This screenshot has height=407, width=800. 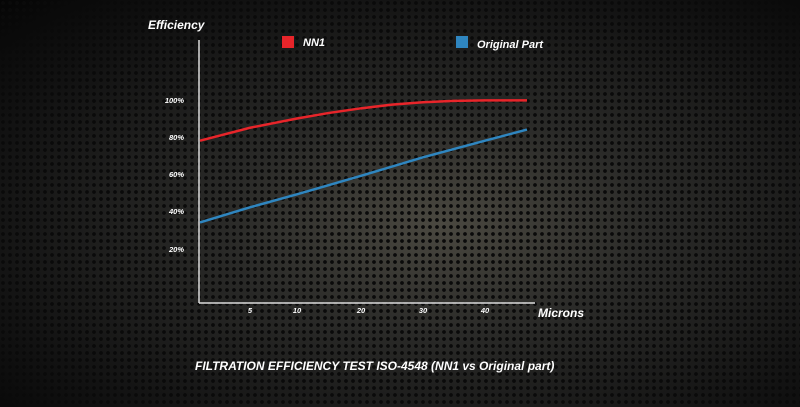 What do you see at coordinates (175, 100) in the screenshot?
I see `y-tick-label: 100%` at bounding box center [175, 100].